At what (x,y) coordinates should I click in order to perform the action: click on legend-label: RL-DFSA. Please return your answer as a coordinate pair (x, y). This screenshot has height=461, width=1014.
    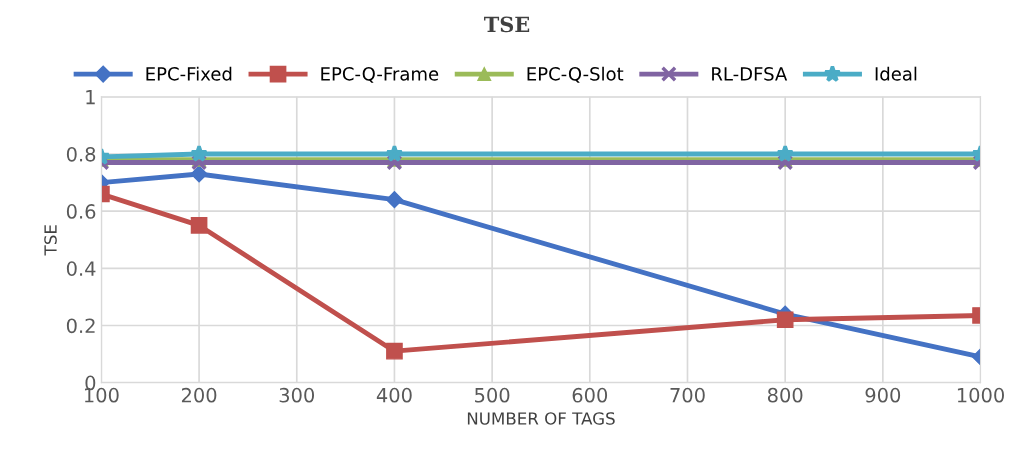
    Looking at the image, I should click on (750, 74).